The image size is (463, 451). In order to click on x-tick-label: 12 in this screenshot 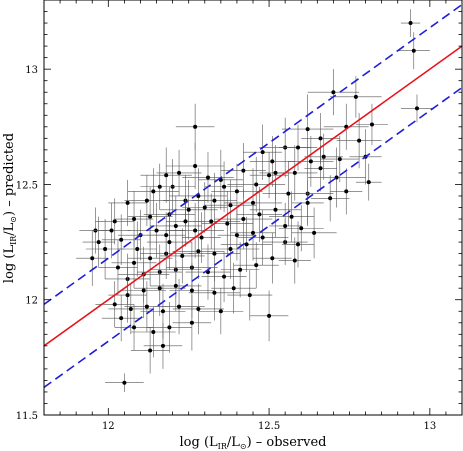, I will do `click(108, 426)`.